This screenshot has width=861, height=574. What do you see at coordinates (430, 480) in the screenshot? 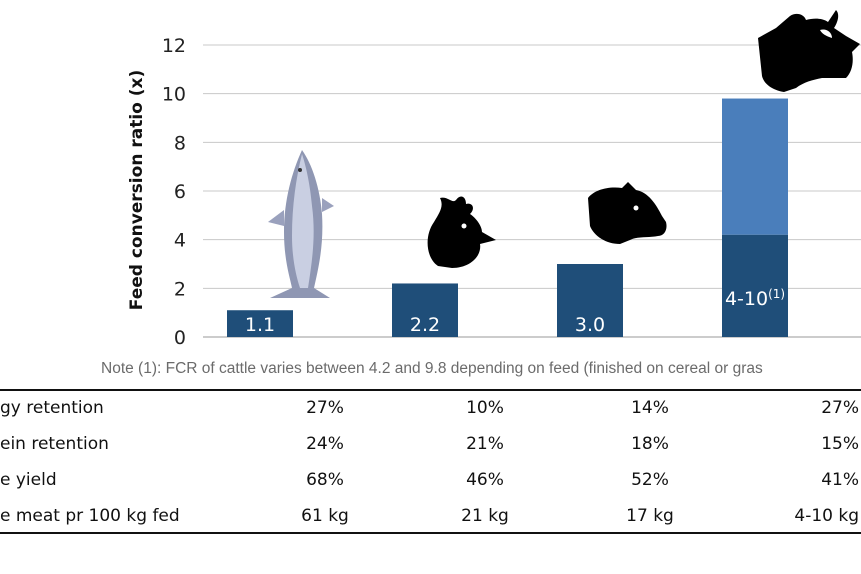
I see `table-row: e yield 68% 46% 52% 41%` at bounding box center [430, 480].